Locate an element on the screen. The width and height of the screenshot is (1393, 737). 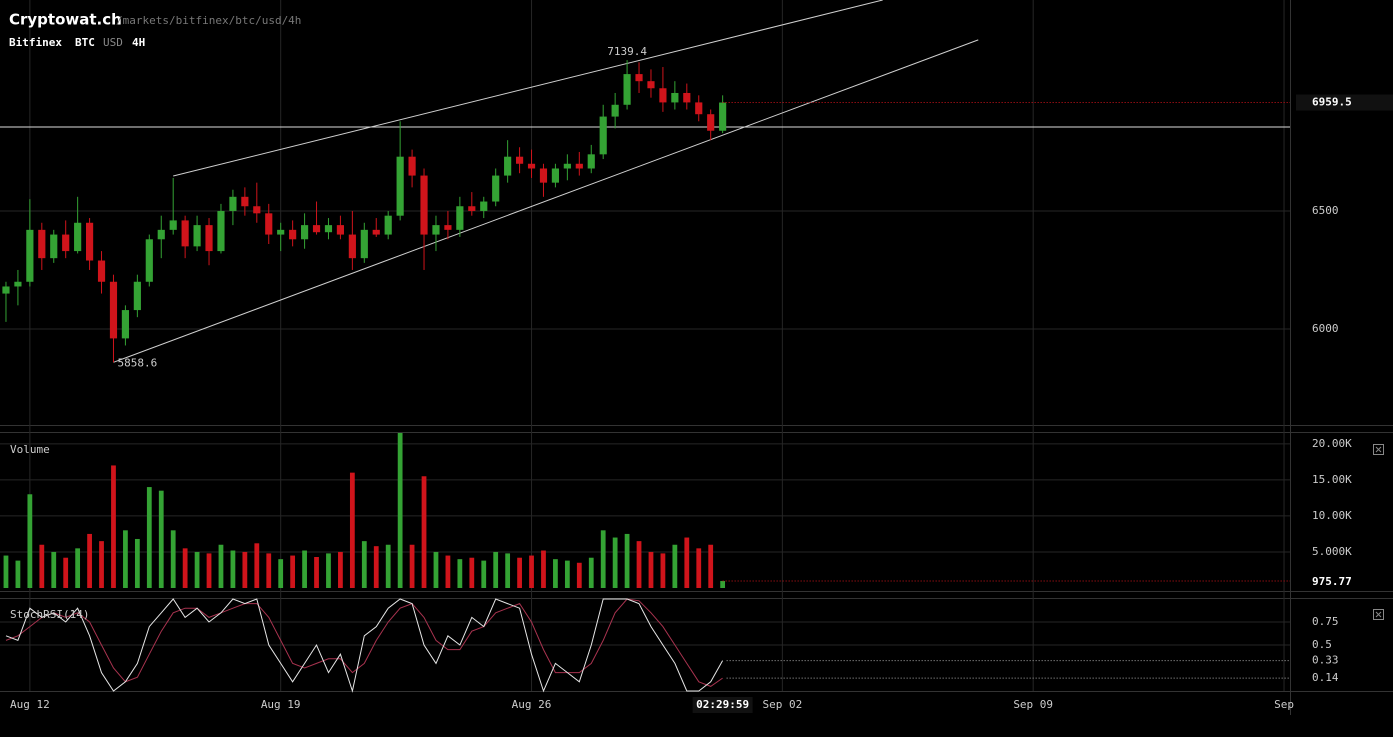
period: 4H is located at coordinates (138, 42).